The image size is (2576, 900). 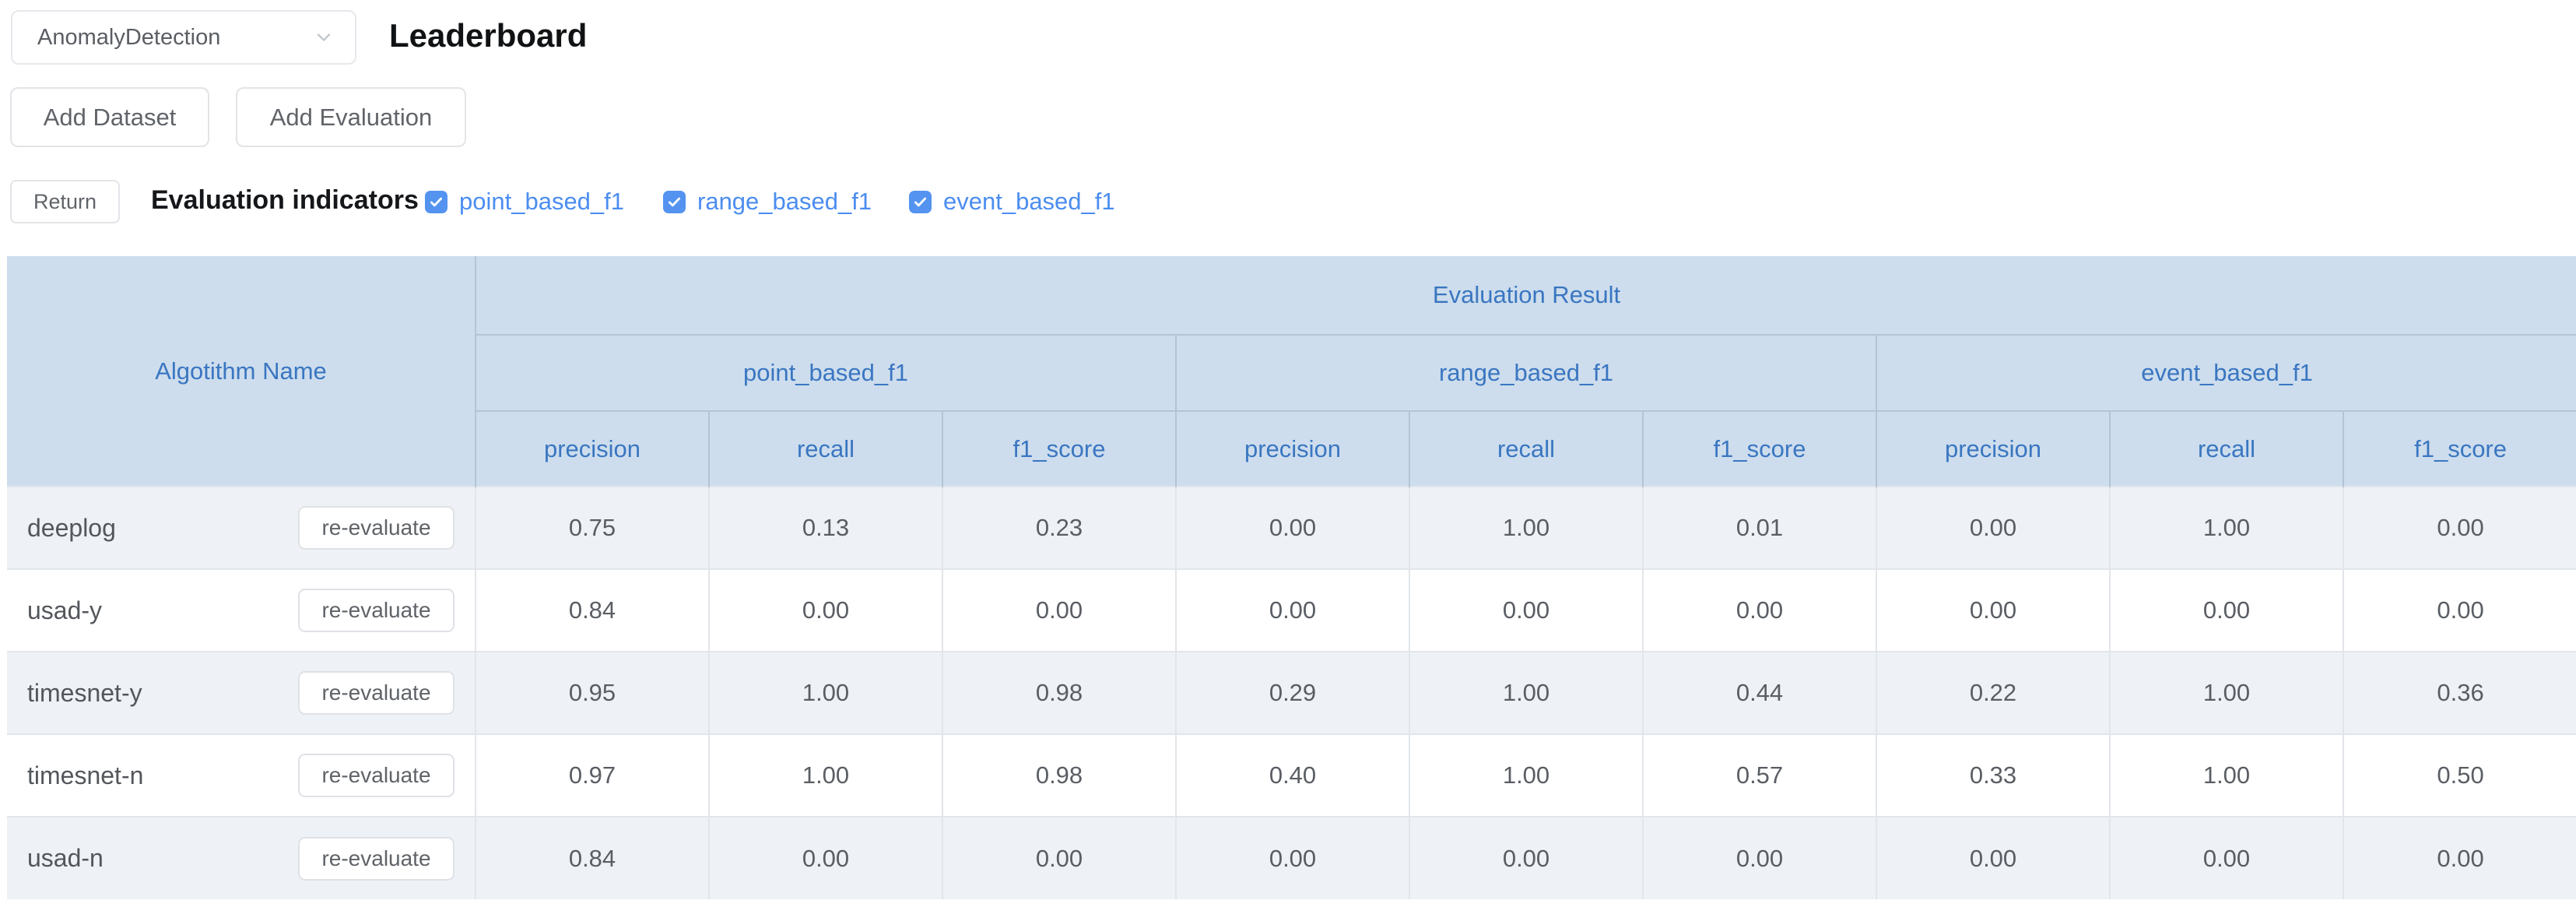 What do you see at coordinates (489, 35) in the screenshot?
I see `page-title: Leaderboard` at bounding box center [489, 35].